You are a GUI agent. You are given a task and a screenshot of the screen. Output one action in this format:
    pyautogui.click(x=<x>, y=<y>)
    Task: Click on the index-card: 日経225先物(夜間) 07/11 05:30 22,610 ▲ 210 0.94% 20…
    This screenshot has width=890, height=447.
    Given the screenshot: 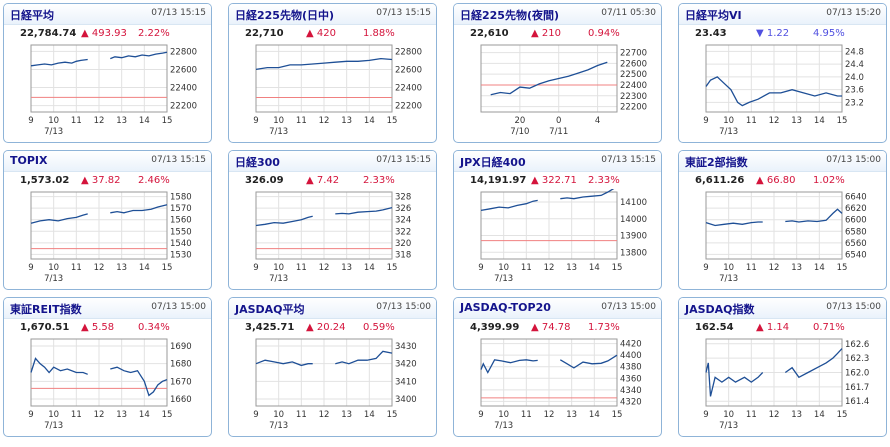 What is the action you would take?
    pyautogui.click(x=557, y=73)
    